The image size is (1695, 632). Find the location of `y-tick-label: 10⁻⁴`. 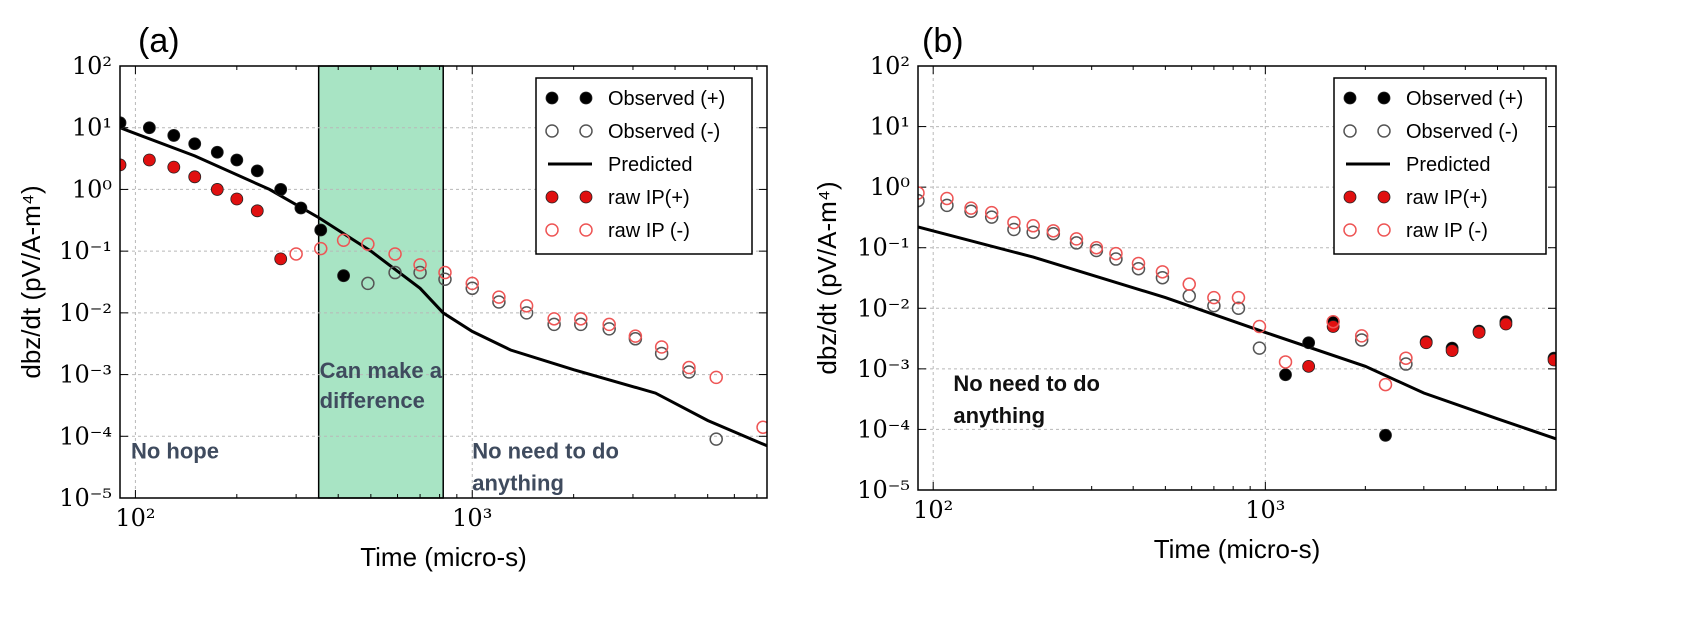

y-tick-label: 10⁻⁴ is located at coordinates (85, 436).